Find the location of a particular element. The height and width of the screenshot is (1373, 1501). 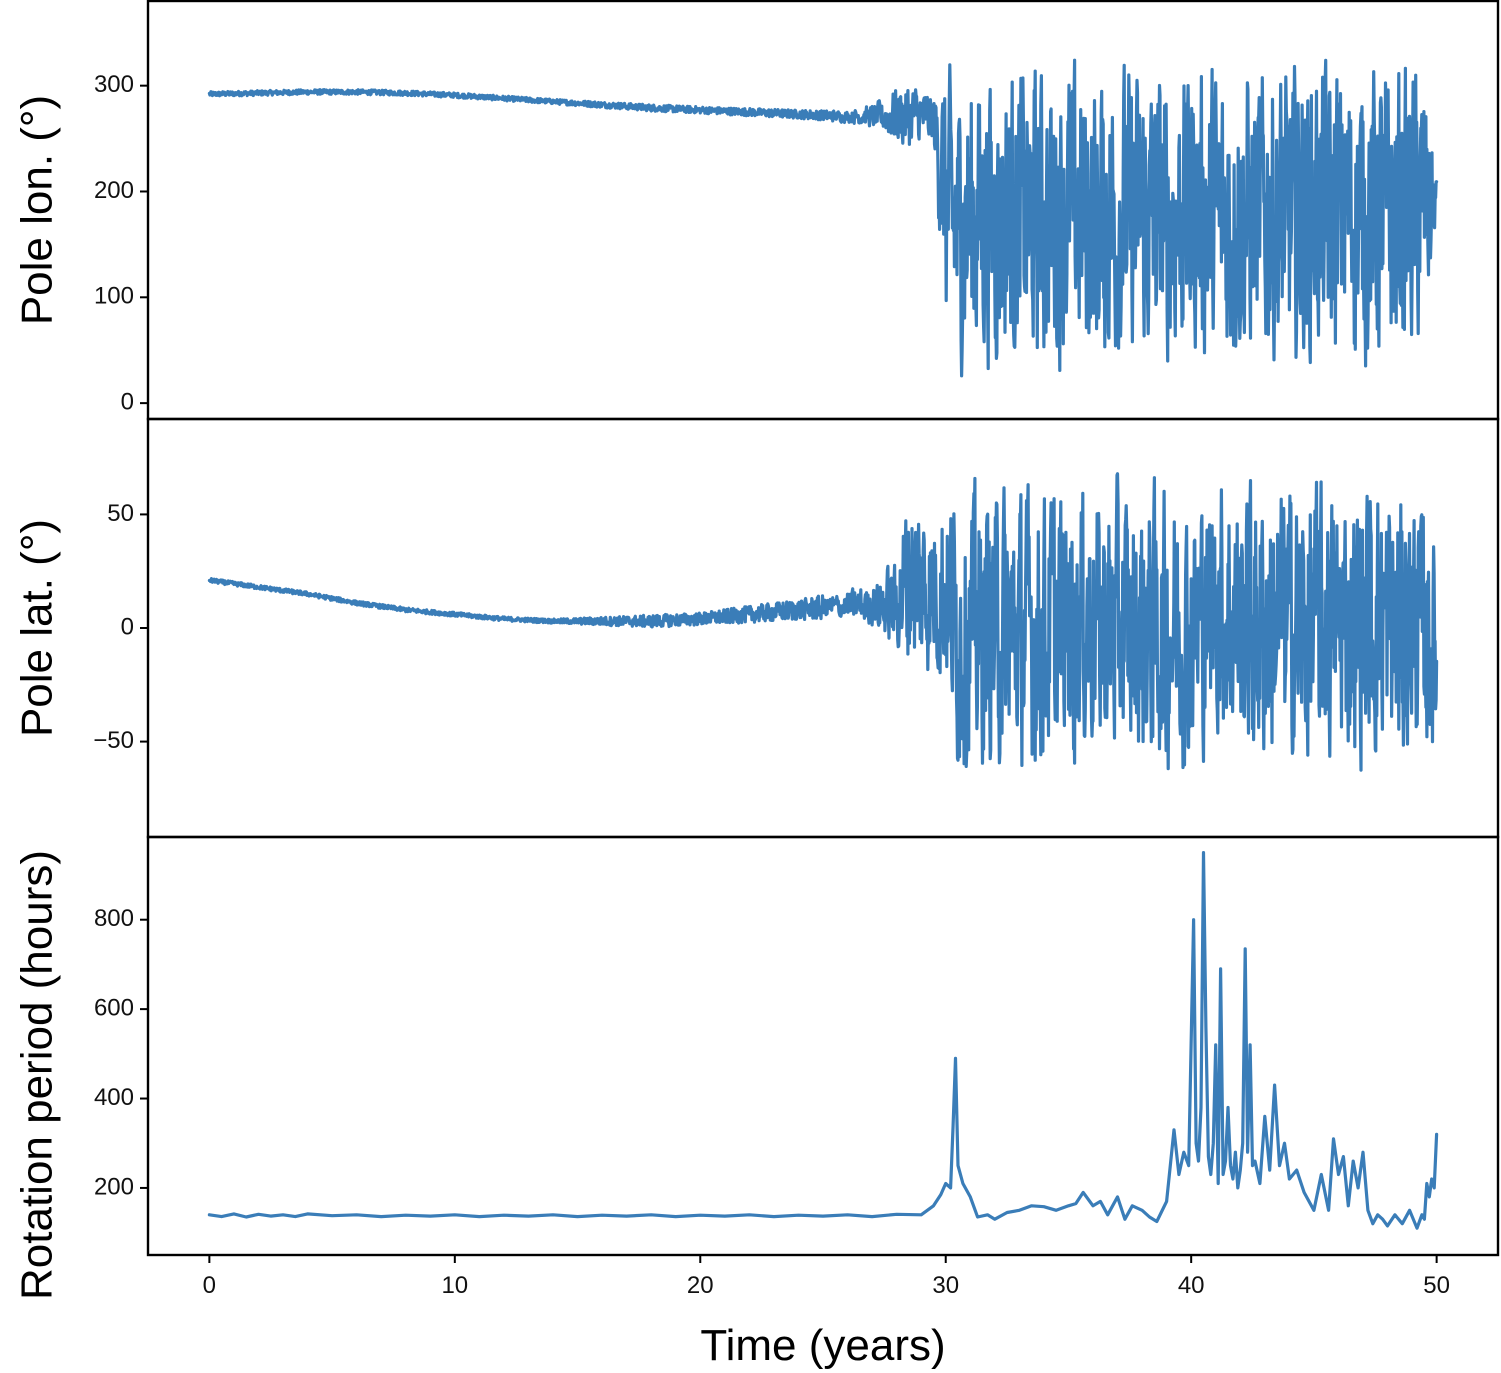

rotation-period-xtick-label: 10 is located at coordinates (454, 1285).